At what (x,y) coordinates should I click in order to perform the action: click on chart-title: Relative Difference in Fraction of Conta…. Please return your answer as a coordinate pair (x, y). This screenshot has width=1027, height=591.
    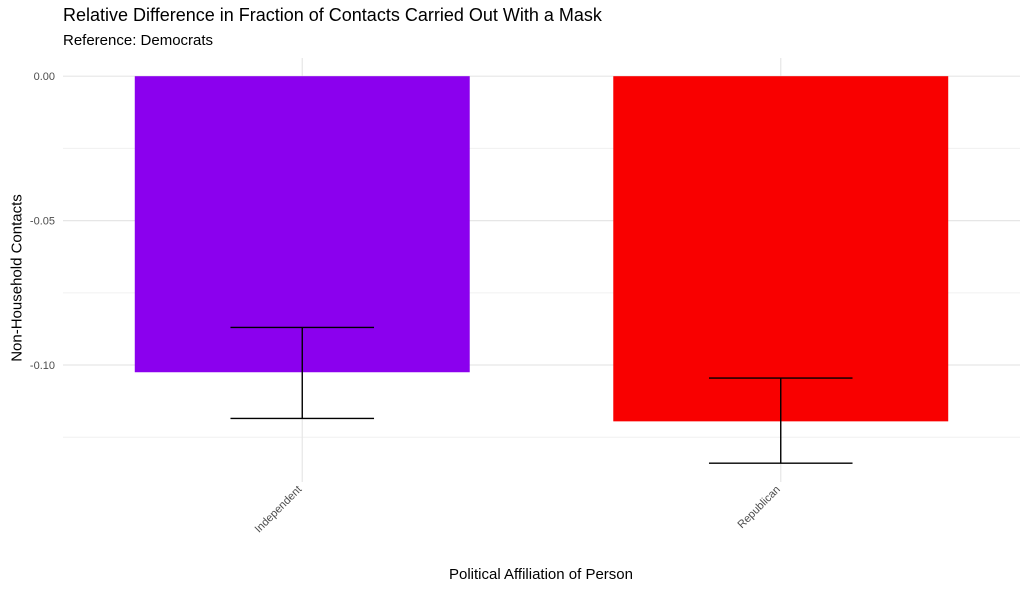
    Looking at the image, I should click on (332, 15).